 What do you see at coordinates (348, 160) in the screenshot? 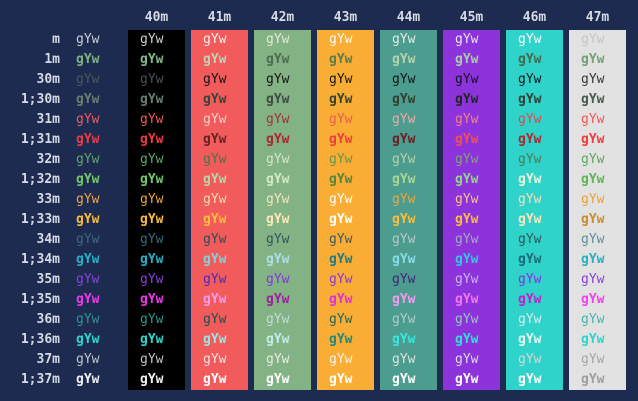
I see `ansi-cell-32m-on-43m: gYw` at bounding box center [348, 160].